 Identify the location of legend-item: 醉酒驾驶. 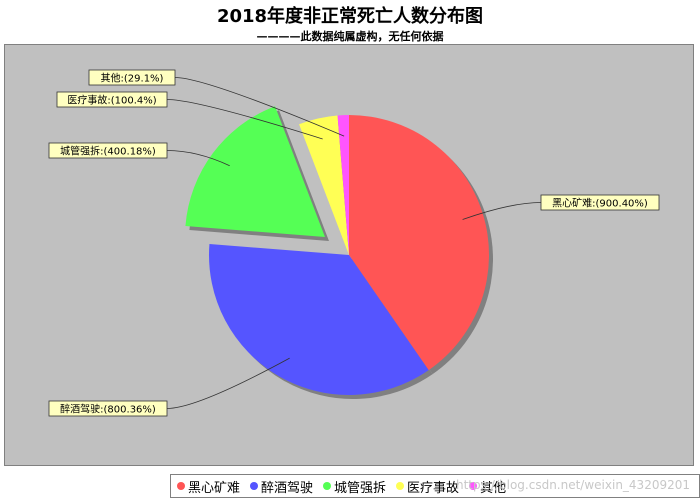
(281, 486).